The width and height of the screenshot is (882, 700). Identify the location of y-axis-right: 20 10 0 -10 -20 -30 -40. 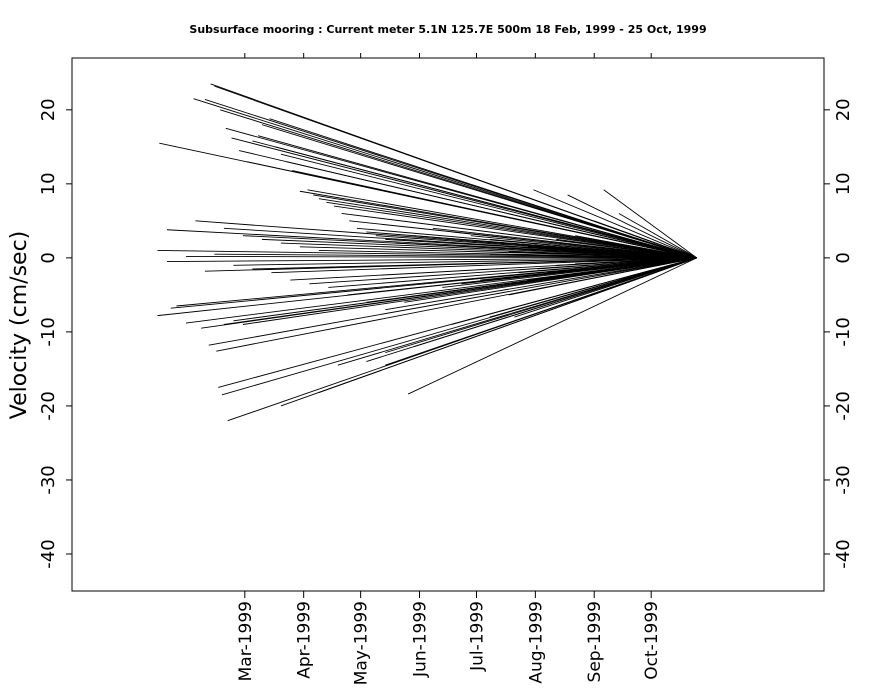
(839, 333).